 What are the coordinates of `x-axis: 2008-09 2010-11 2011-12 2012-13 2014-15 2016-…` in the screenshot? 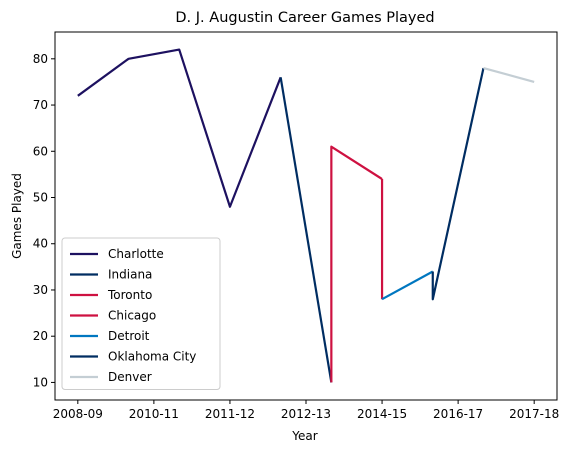 It's located at (306, 410).